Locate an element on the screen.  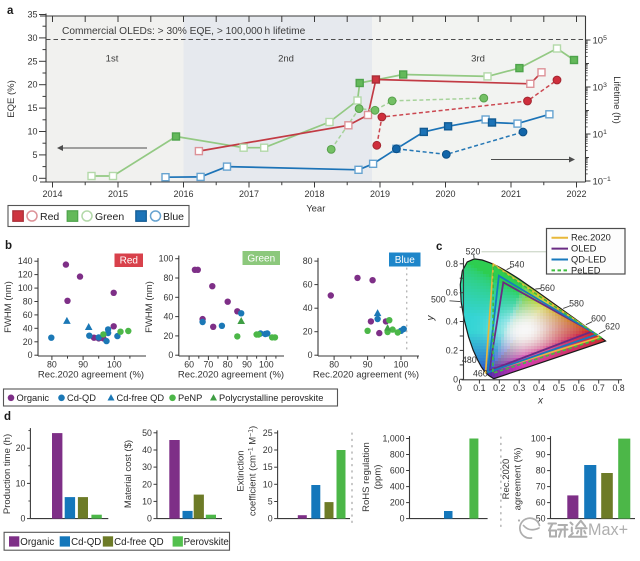
svg-text: 2016 is located at coordinates (183, 194).